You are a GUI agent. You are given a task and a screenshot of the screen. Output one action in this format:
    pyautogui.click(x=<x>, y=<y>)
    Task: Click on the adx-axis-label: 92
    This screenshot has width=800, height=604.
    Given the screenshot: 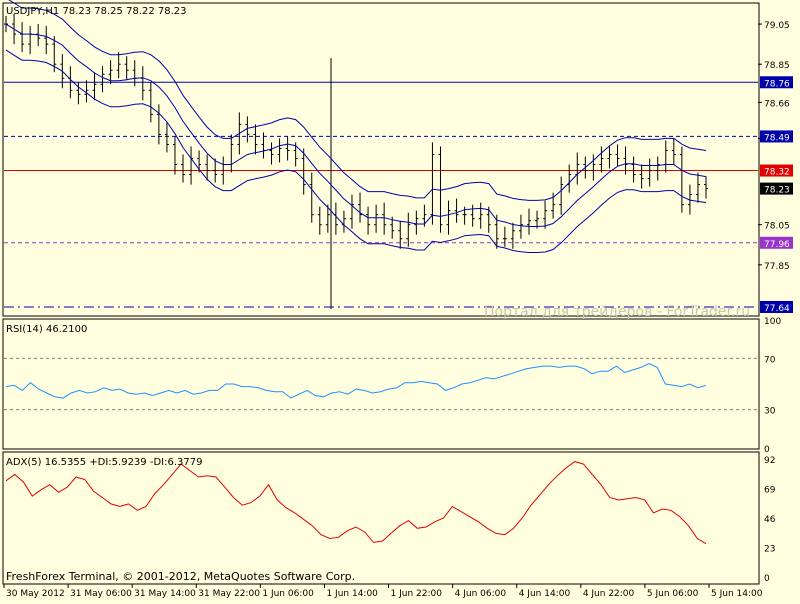 What is the action you would take?
    pyautogui.click(x=769, y=461)
    